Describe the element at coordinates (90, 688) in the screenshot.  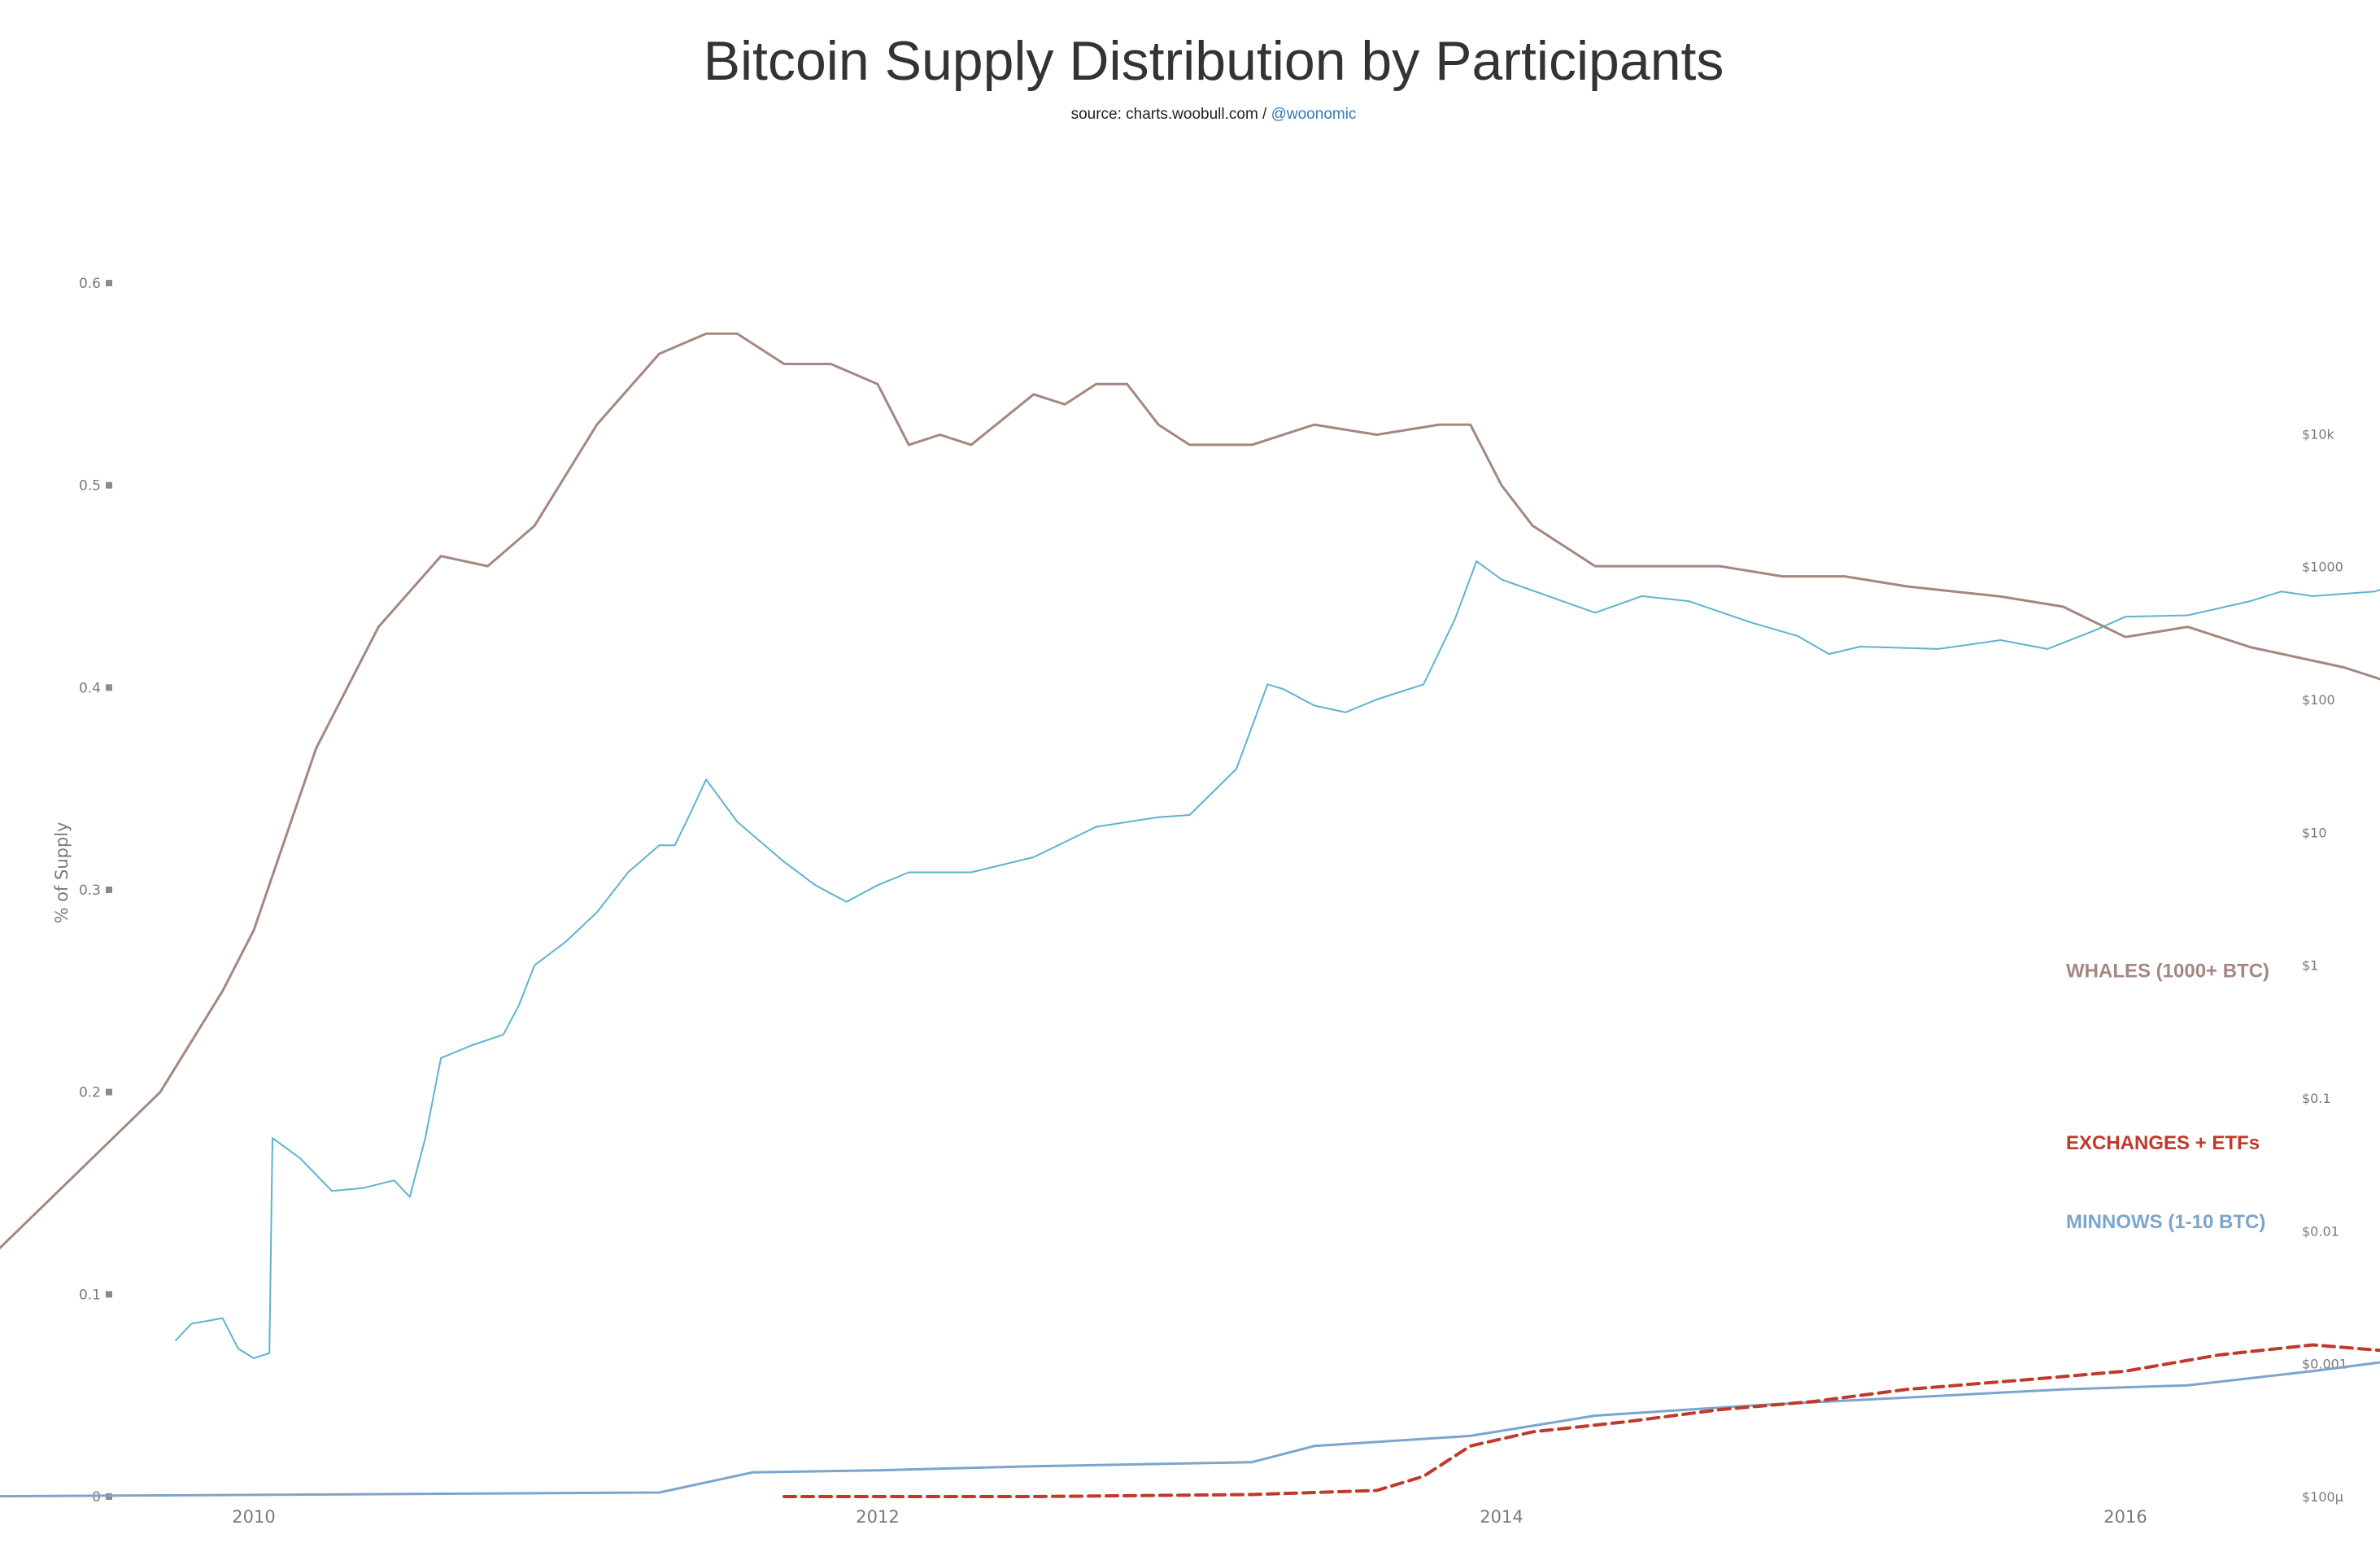
I see `y-tick-label: 0.4` at that location.